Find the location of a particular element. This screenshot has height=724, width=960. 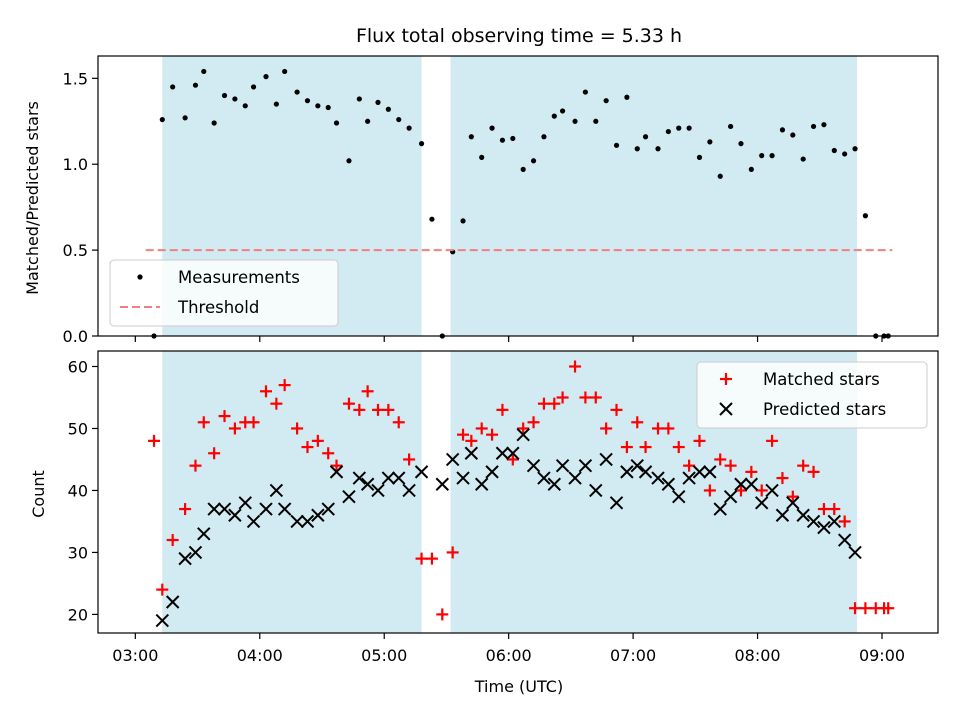

top-legend-box is located at coordinates (224, 293).